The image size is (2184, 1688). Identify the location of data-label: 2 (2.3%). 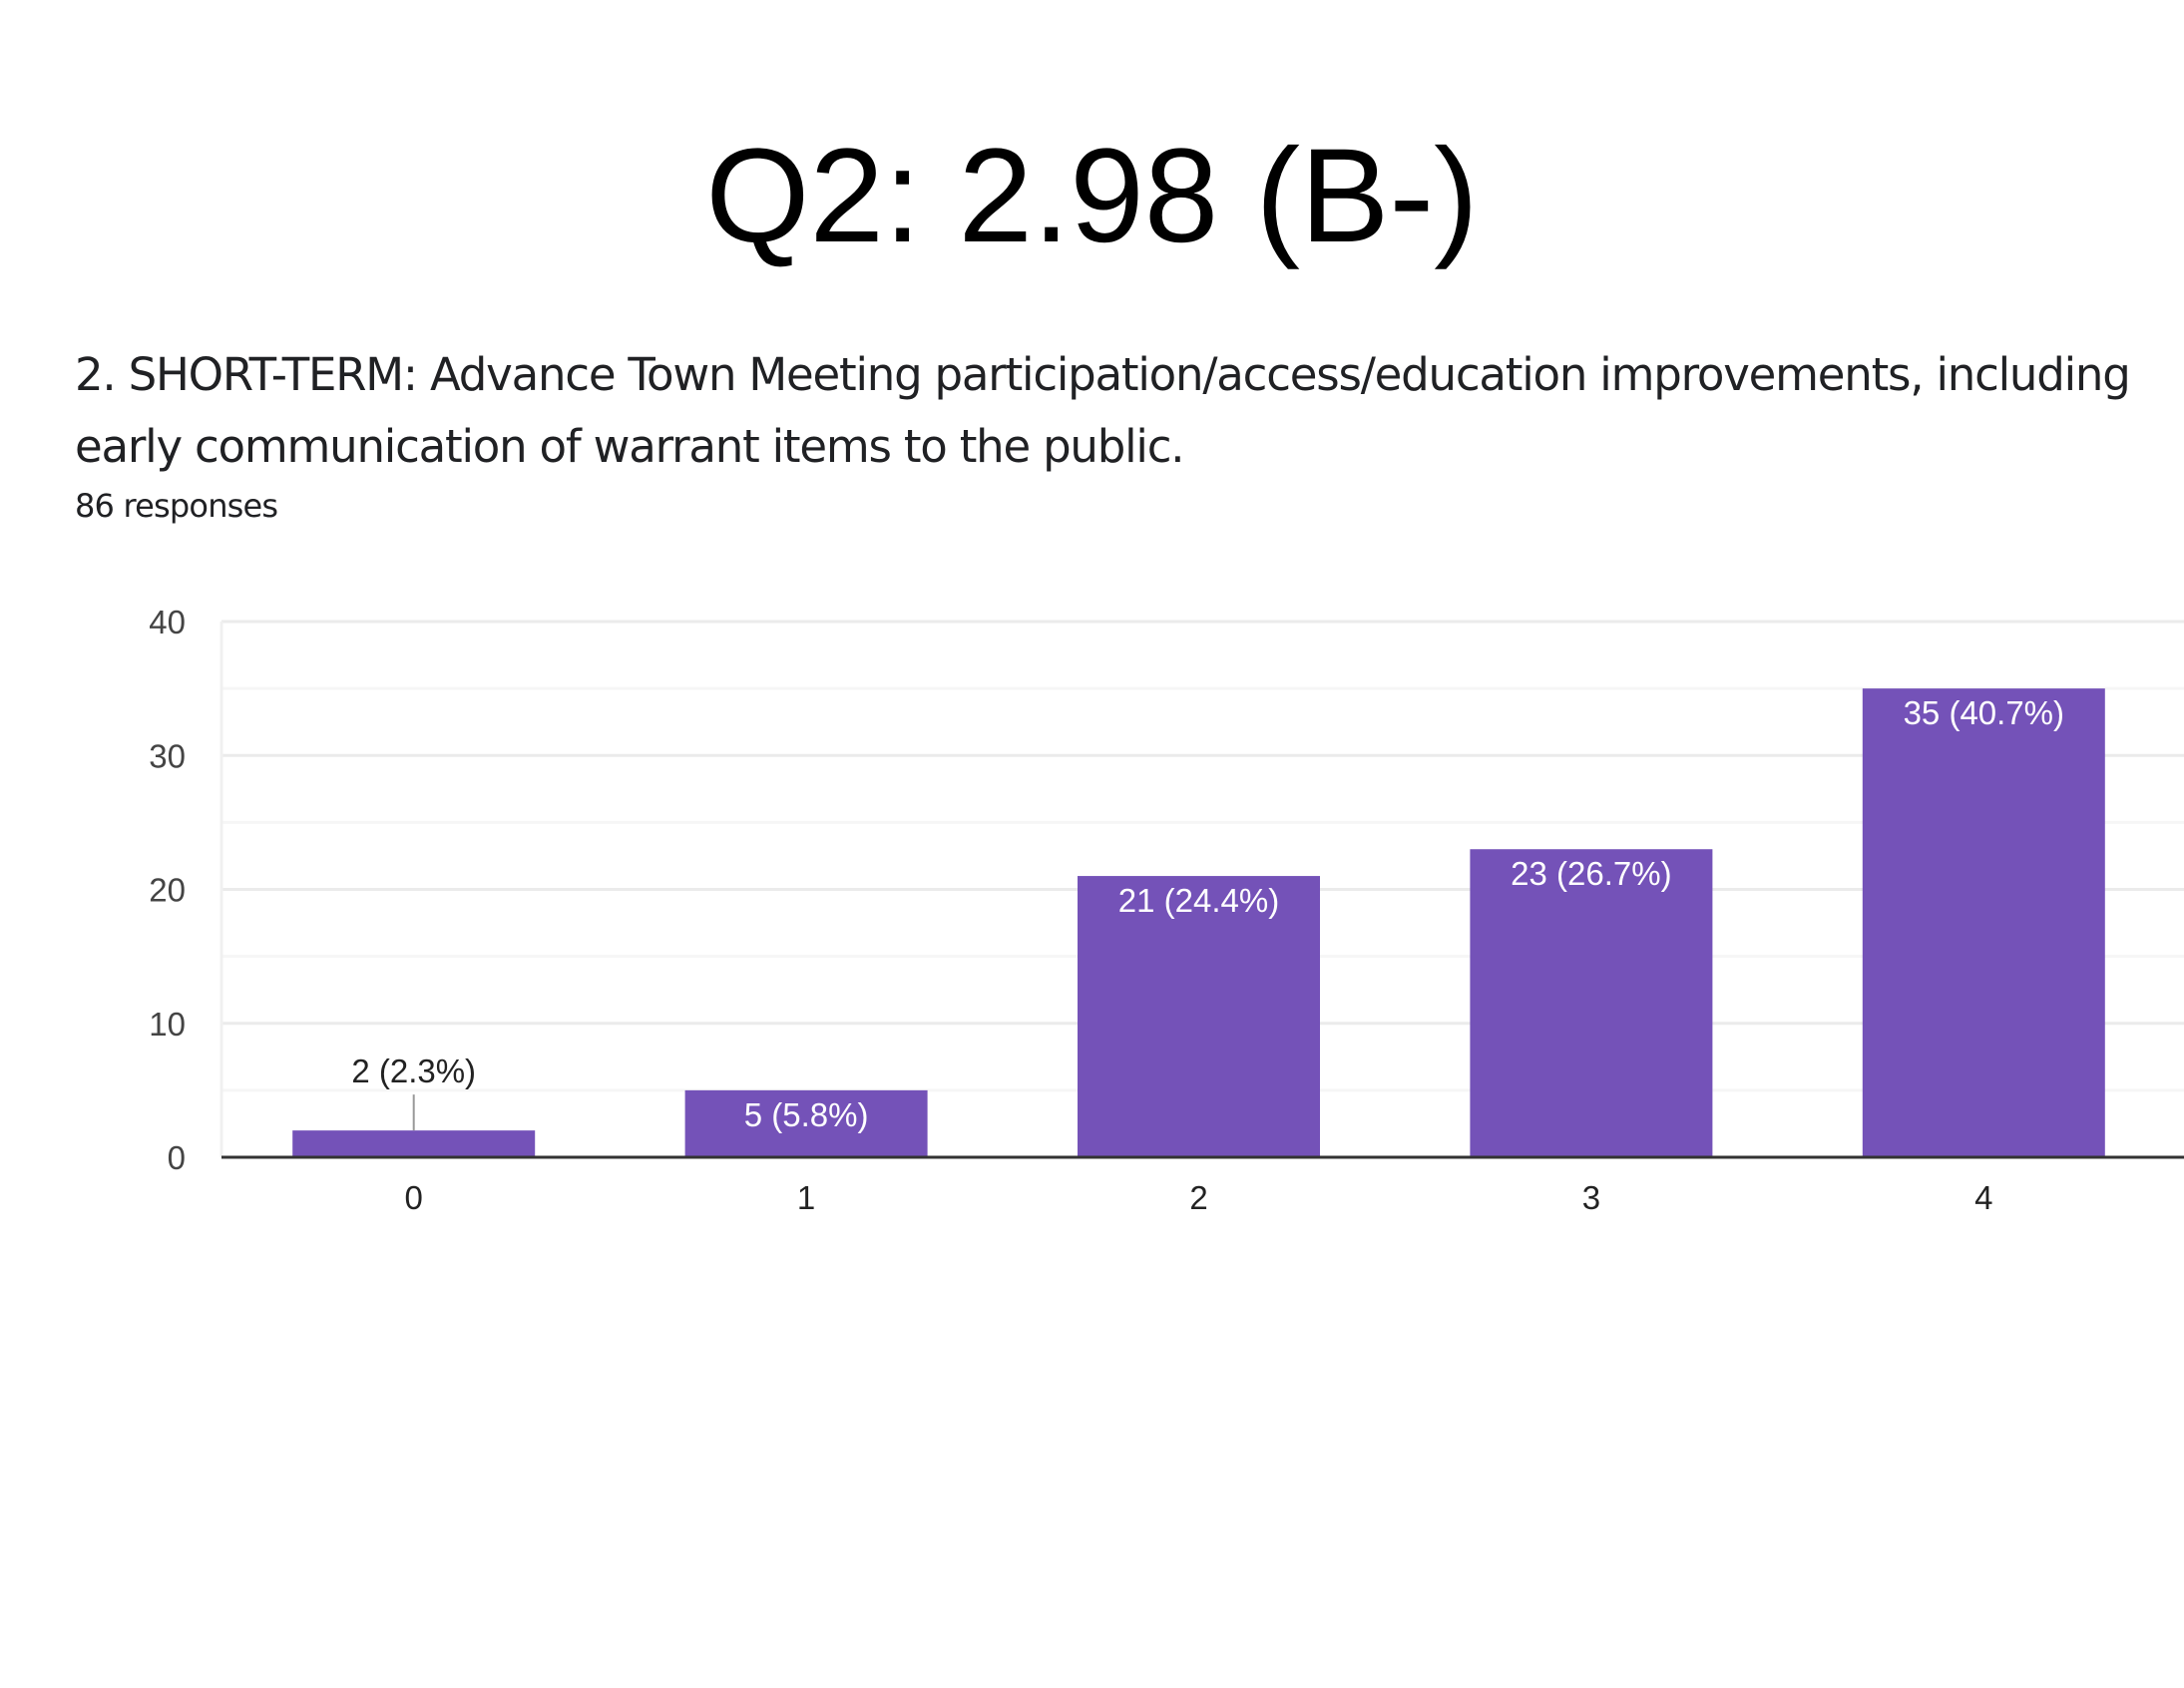
(413, 1071).